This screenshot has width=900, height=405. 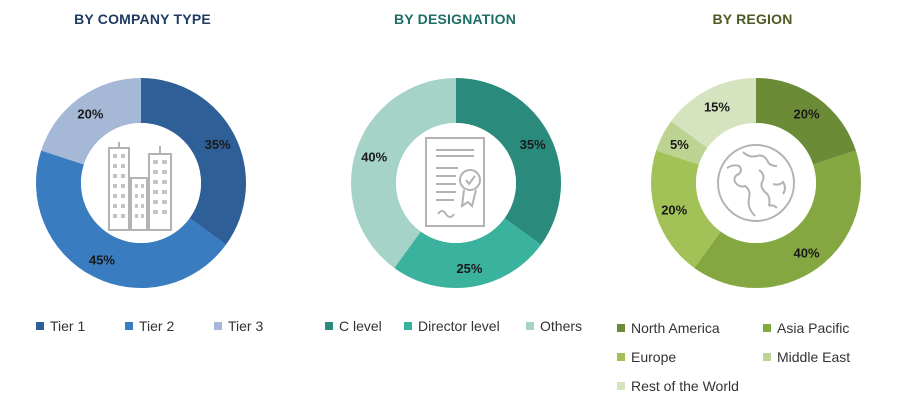 What do you see at coordinates (806, 121) in the screenshot?
I see `donut-slice-north-america` at bounding box center [806, 121].